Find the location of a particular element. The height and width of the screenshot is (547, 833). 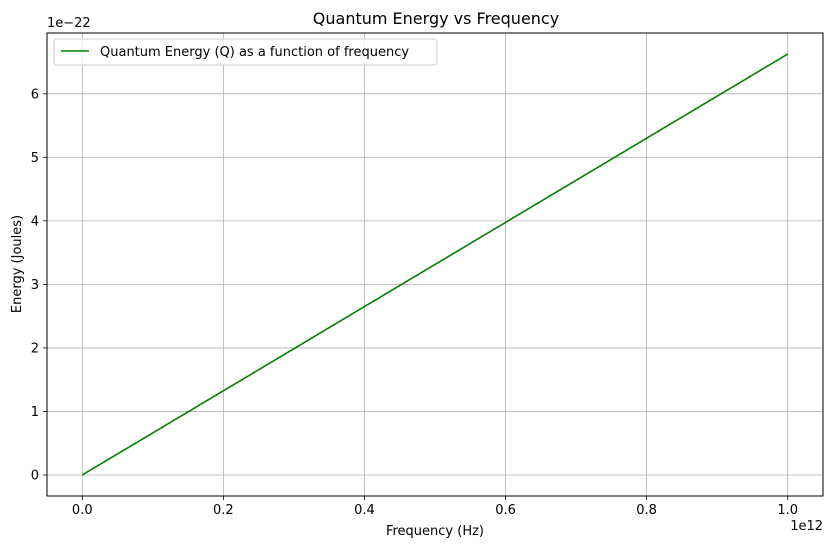

y-tick-label: 6 is located at coordinates (35, 94).